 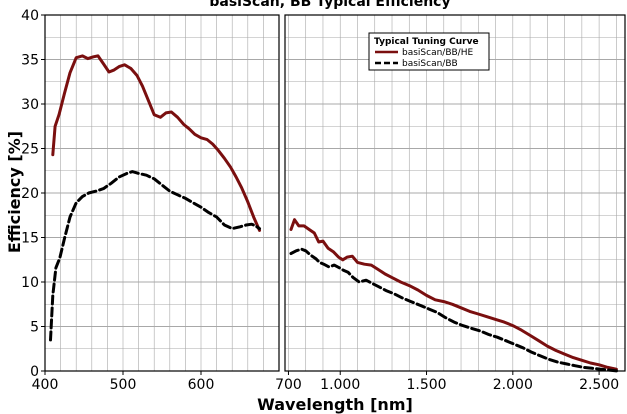 What do you see at coordinates (30, 150) in the screenshot?
I see `y-tick-label: 25` at bounding box center [30, 150].